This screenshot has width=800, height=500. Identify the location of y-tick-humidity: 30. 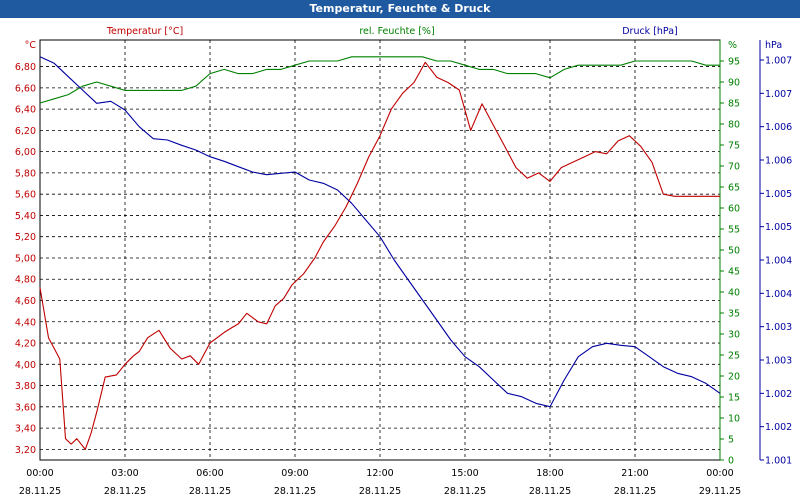
(734, 335).